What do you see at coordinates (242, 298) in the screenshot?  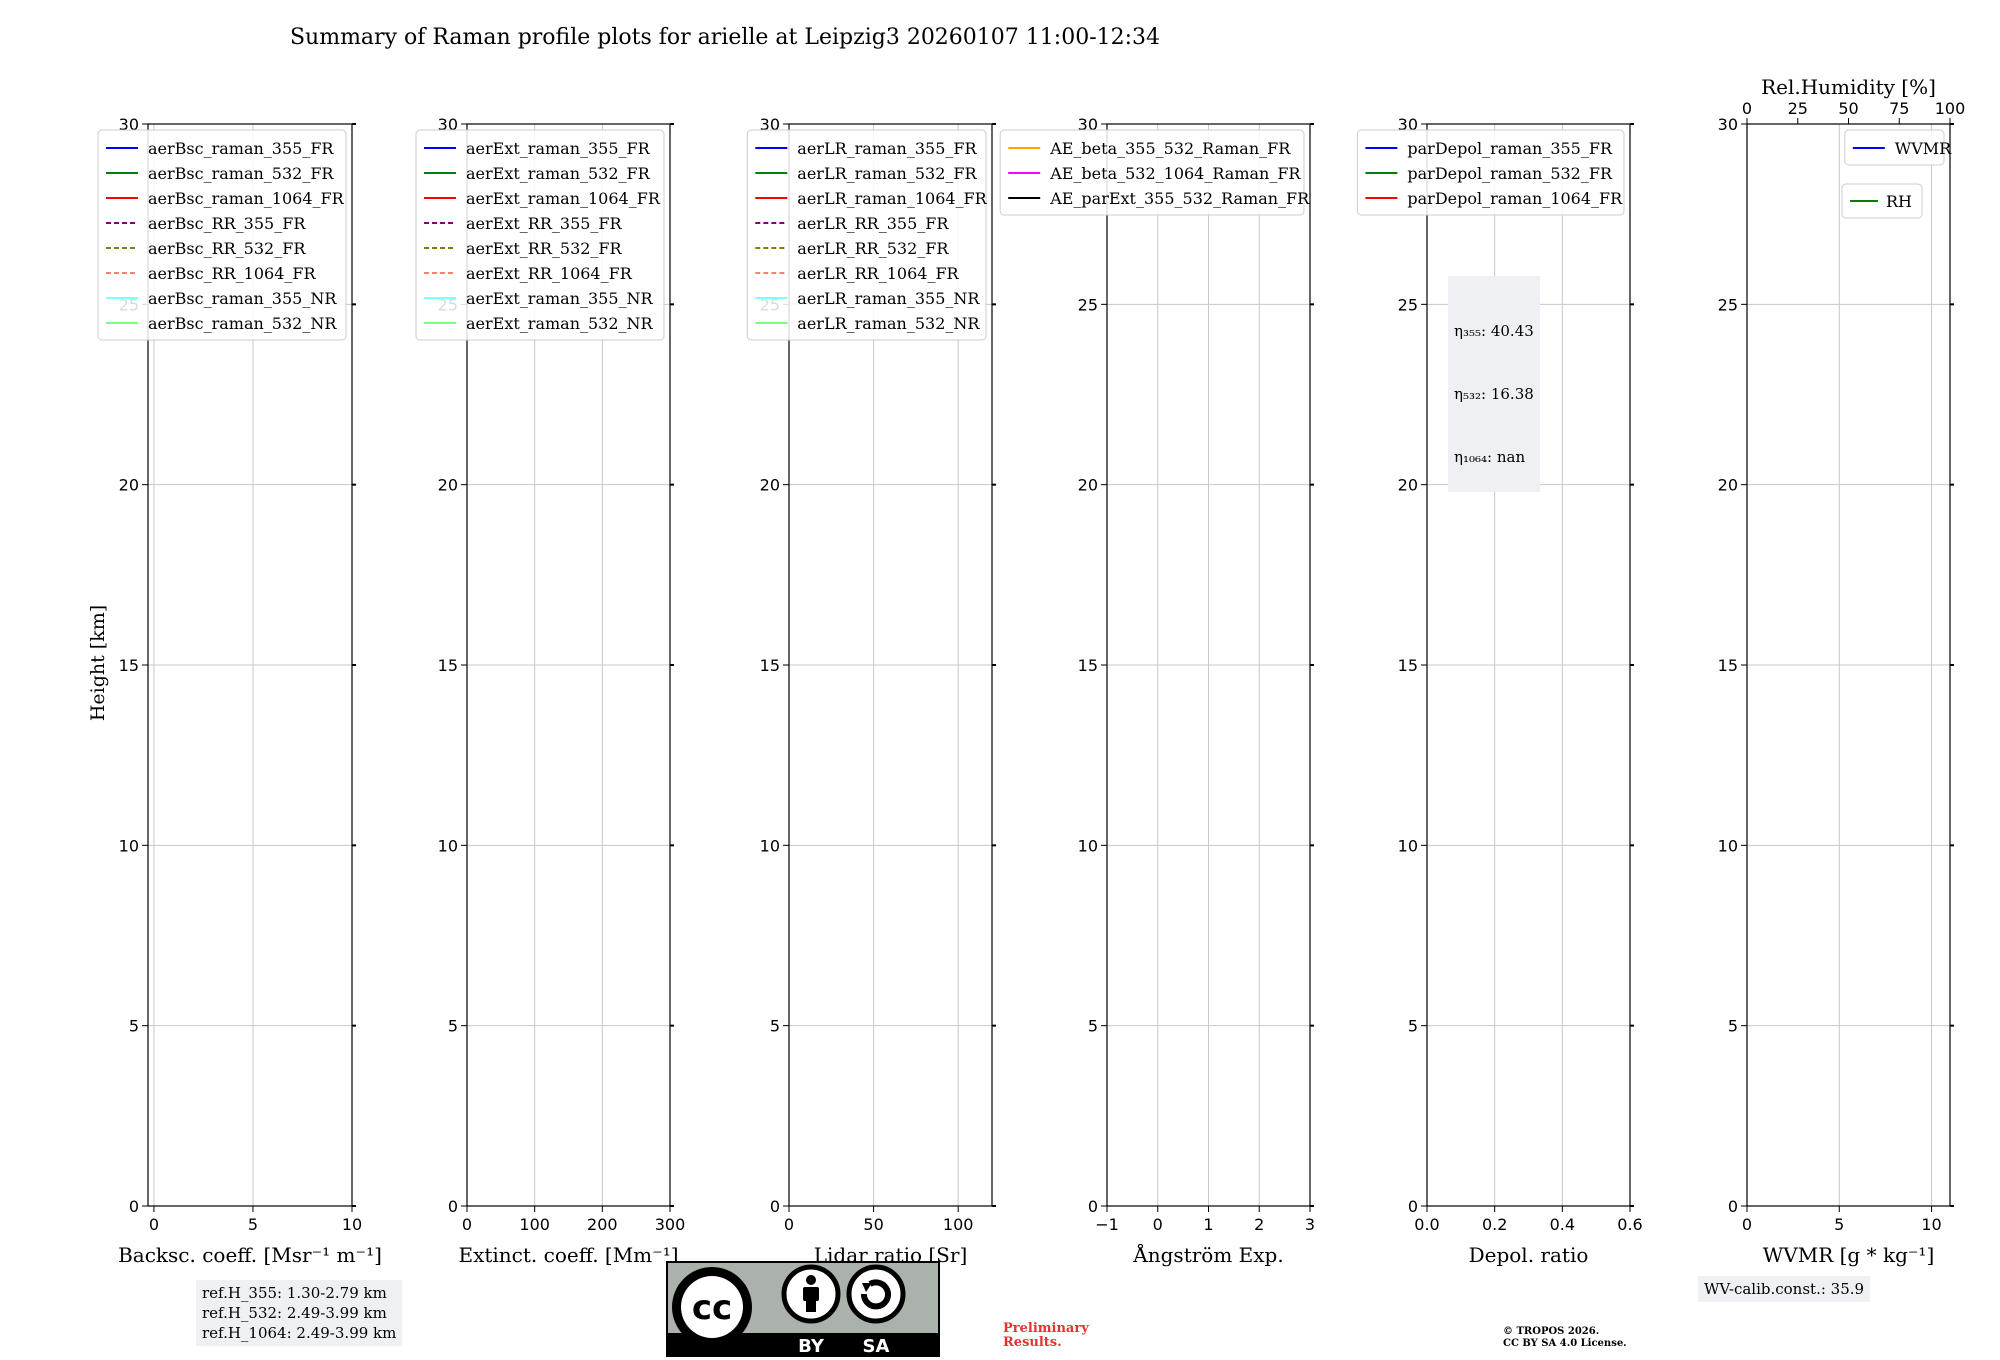 I see `legend-entry: aerBsc_raman_355_NR` at bounding box center [242, 298].